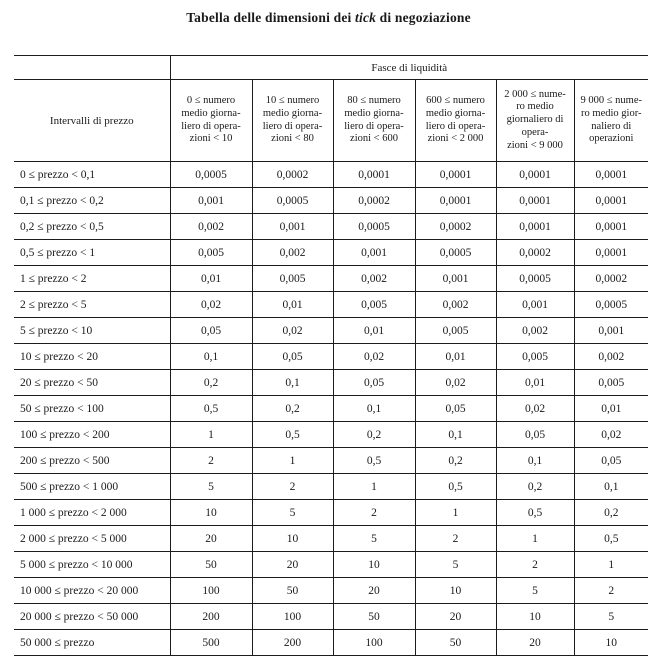 This screenshot has width=657, height=672. What do you see at coordinates (92, 616) in the screenshot?
I see `row-label-cell: 20 000 ≤ prezzo < 50 000` at bounding box center [92, 616].